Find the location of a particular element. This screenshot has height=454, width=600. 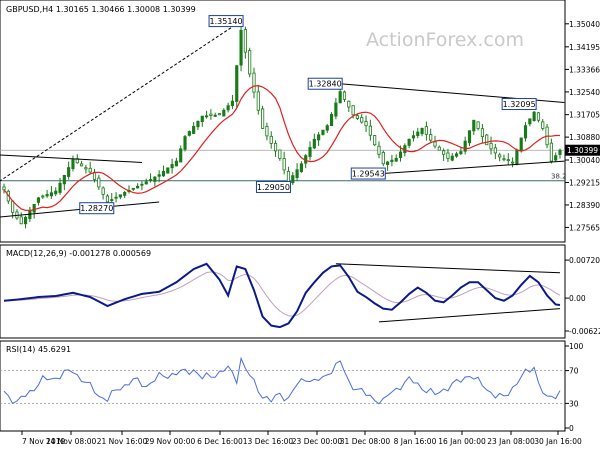

y-tick-label: 1.32540 is located at coordinates (584, 92).